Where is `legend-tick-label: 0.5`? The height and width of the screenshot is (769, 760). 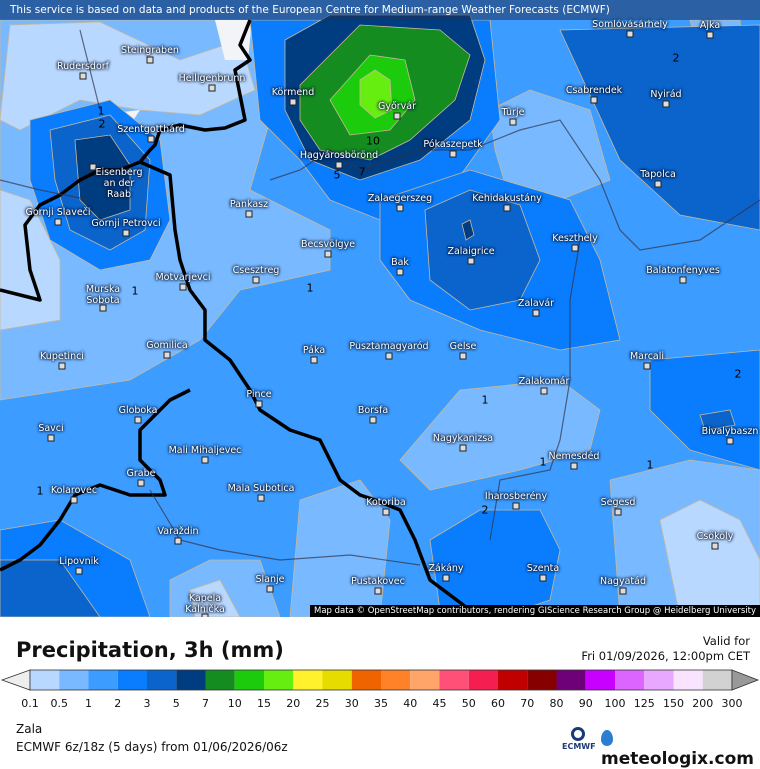
legend-tick-label: 0.5 is located at coordinates (59, 703).